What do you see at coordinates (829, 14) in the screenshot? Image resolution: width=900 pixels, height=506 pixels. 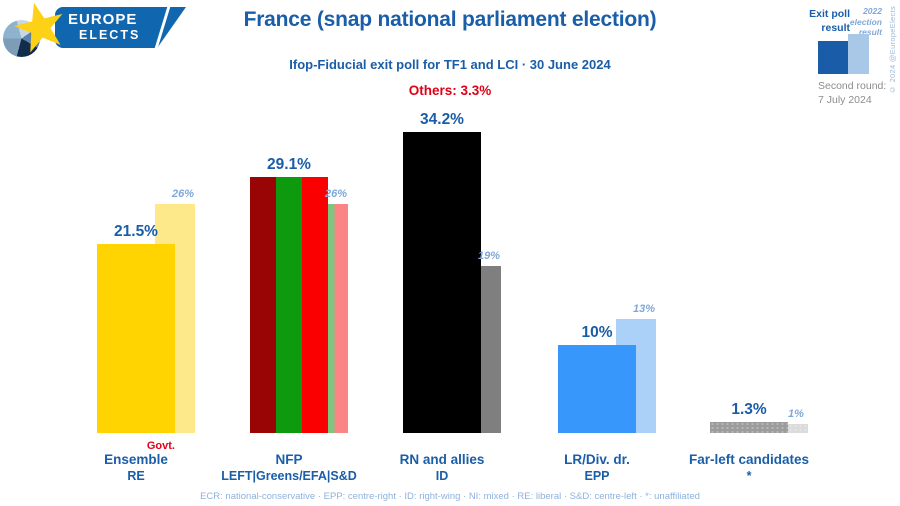 I see `legend-exit-line1: Exit poll` at bounding box center [829, 14].